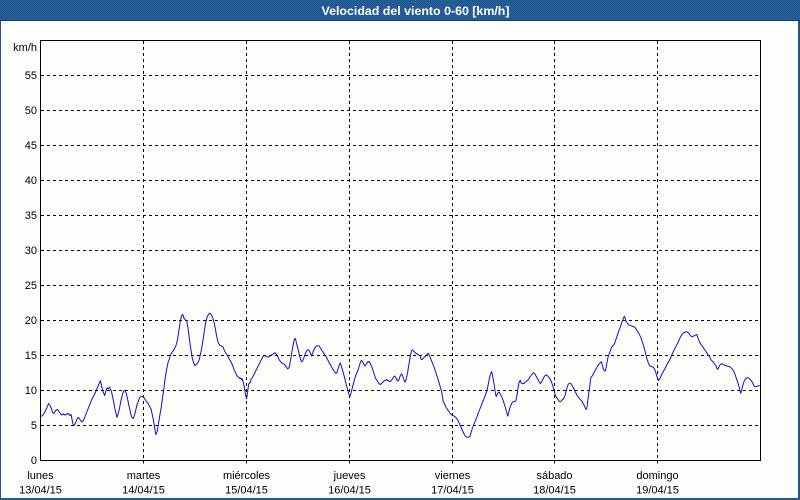 The width and height of the screenshot is (800, 500). Describe the element at coordinates (247, 476) in the screenshot. I see `svg-text: miércoles` at that location.